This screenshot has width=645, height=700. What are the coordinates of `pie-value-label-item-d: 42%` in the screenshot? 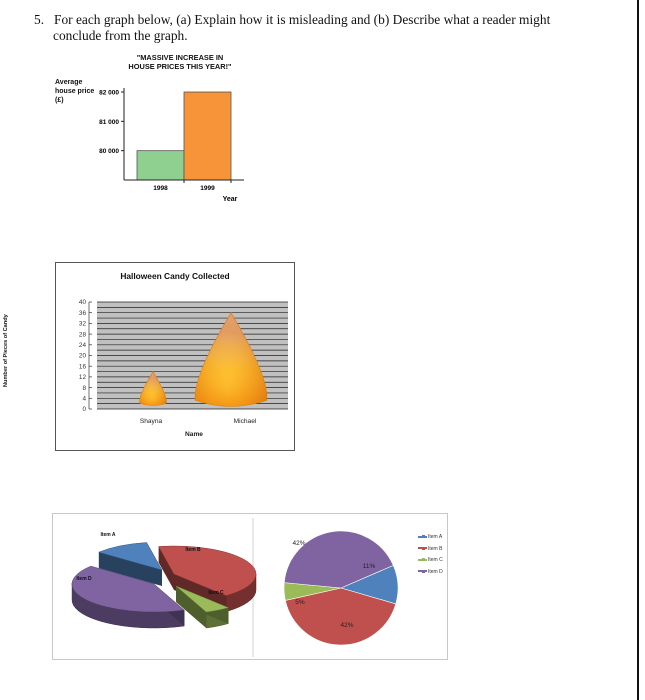 It's located at (298, 543).